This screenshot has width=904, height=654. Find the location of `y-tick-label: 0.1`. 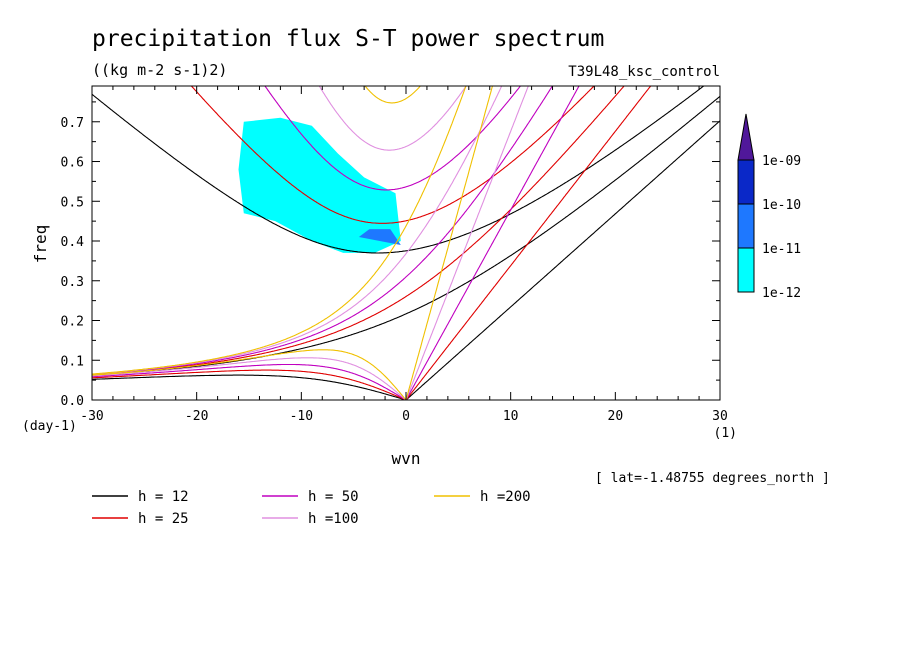

y-tick-label: 0.1 is located at coordinates (72, 361).